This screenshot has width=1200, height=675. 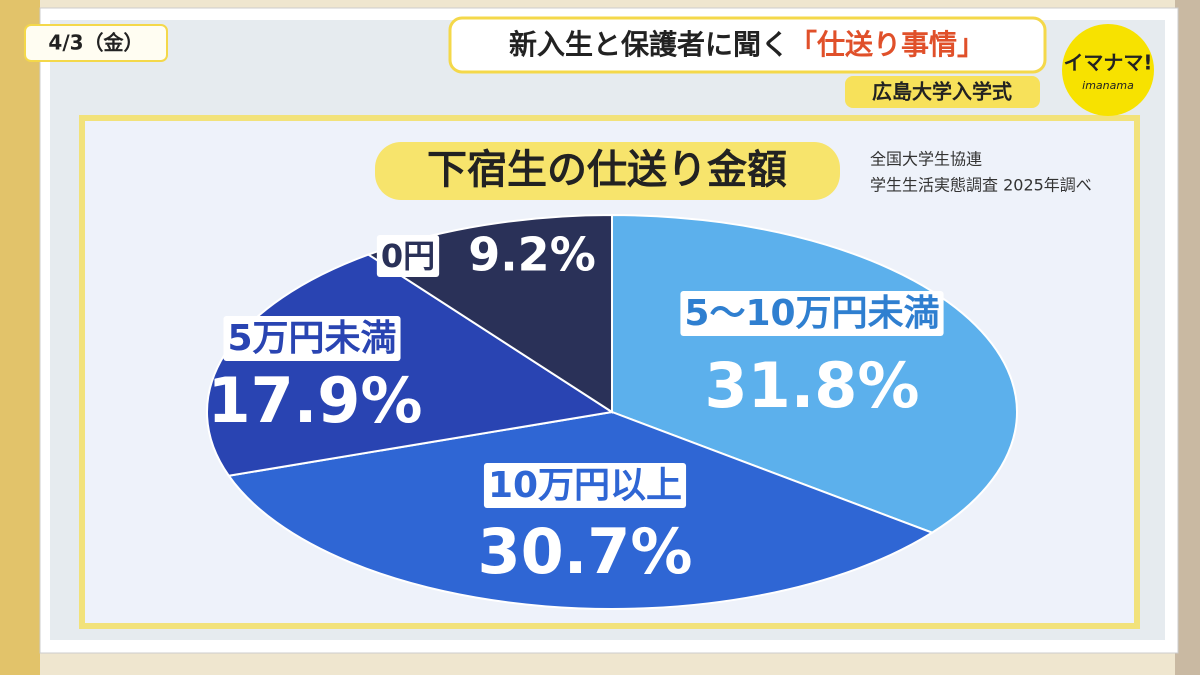 I want to click on headline-box, so click(x=747, y=45).